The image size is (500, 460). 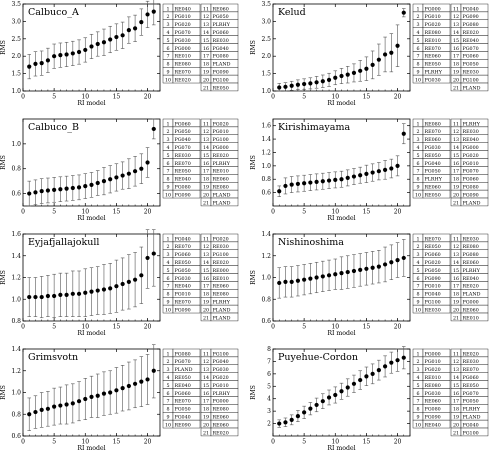 I want to click on legend-code: PG010, so click(x=433, y=17).